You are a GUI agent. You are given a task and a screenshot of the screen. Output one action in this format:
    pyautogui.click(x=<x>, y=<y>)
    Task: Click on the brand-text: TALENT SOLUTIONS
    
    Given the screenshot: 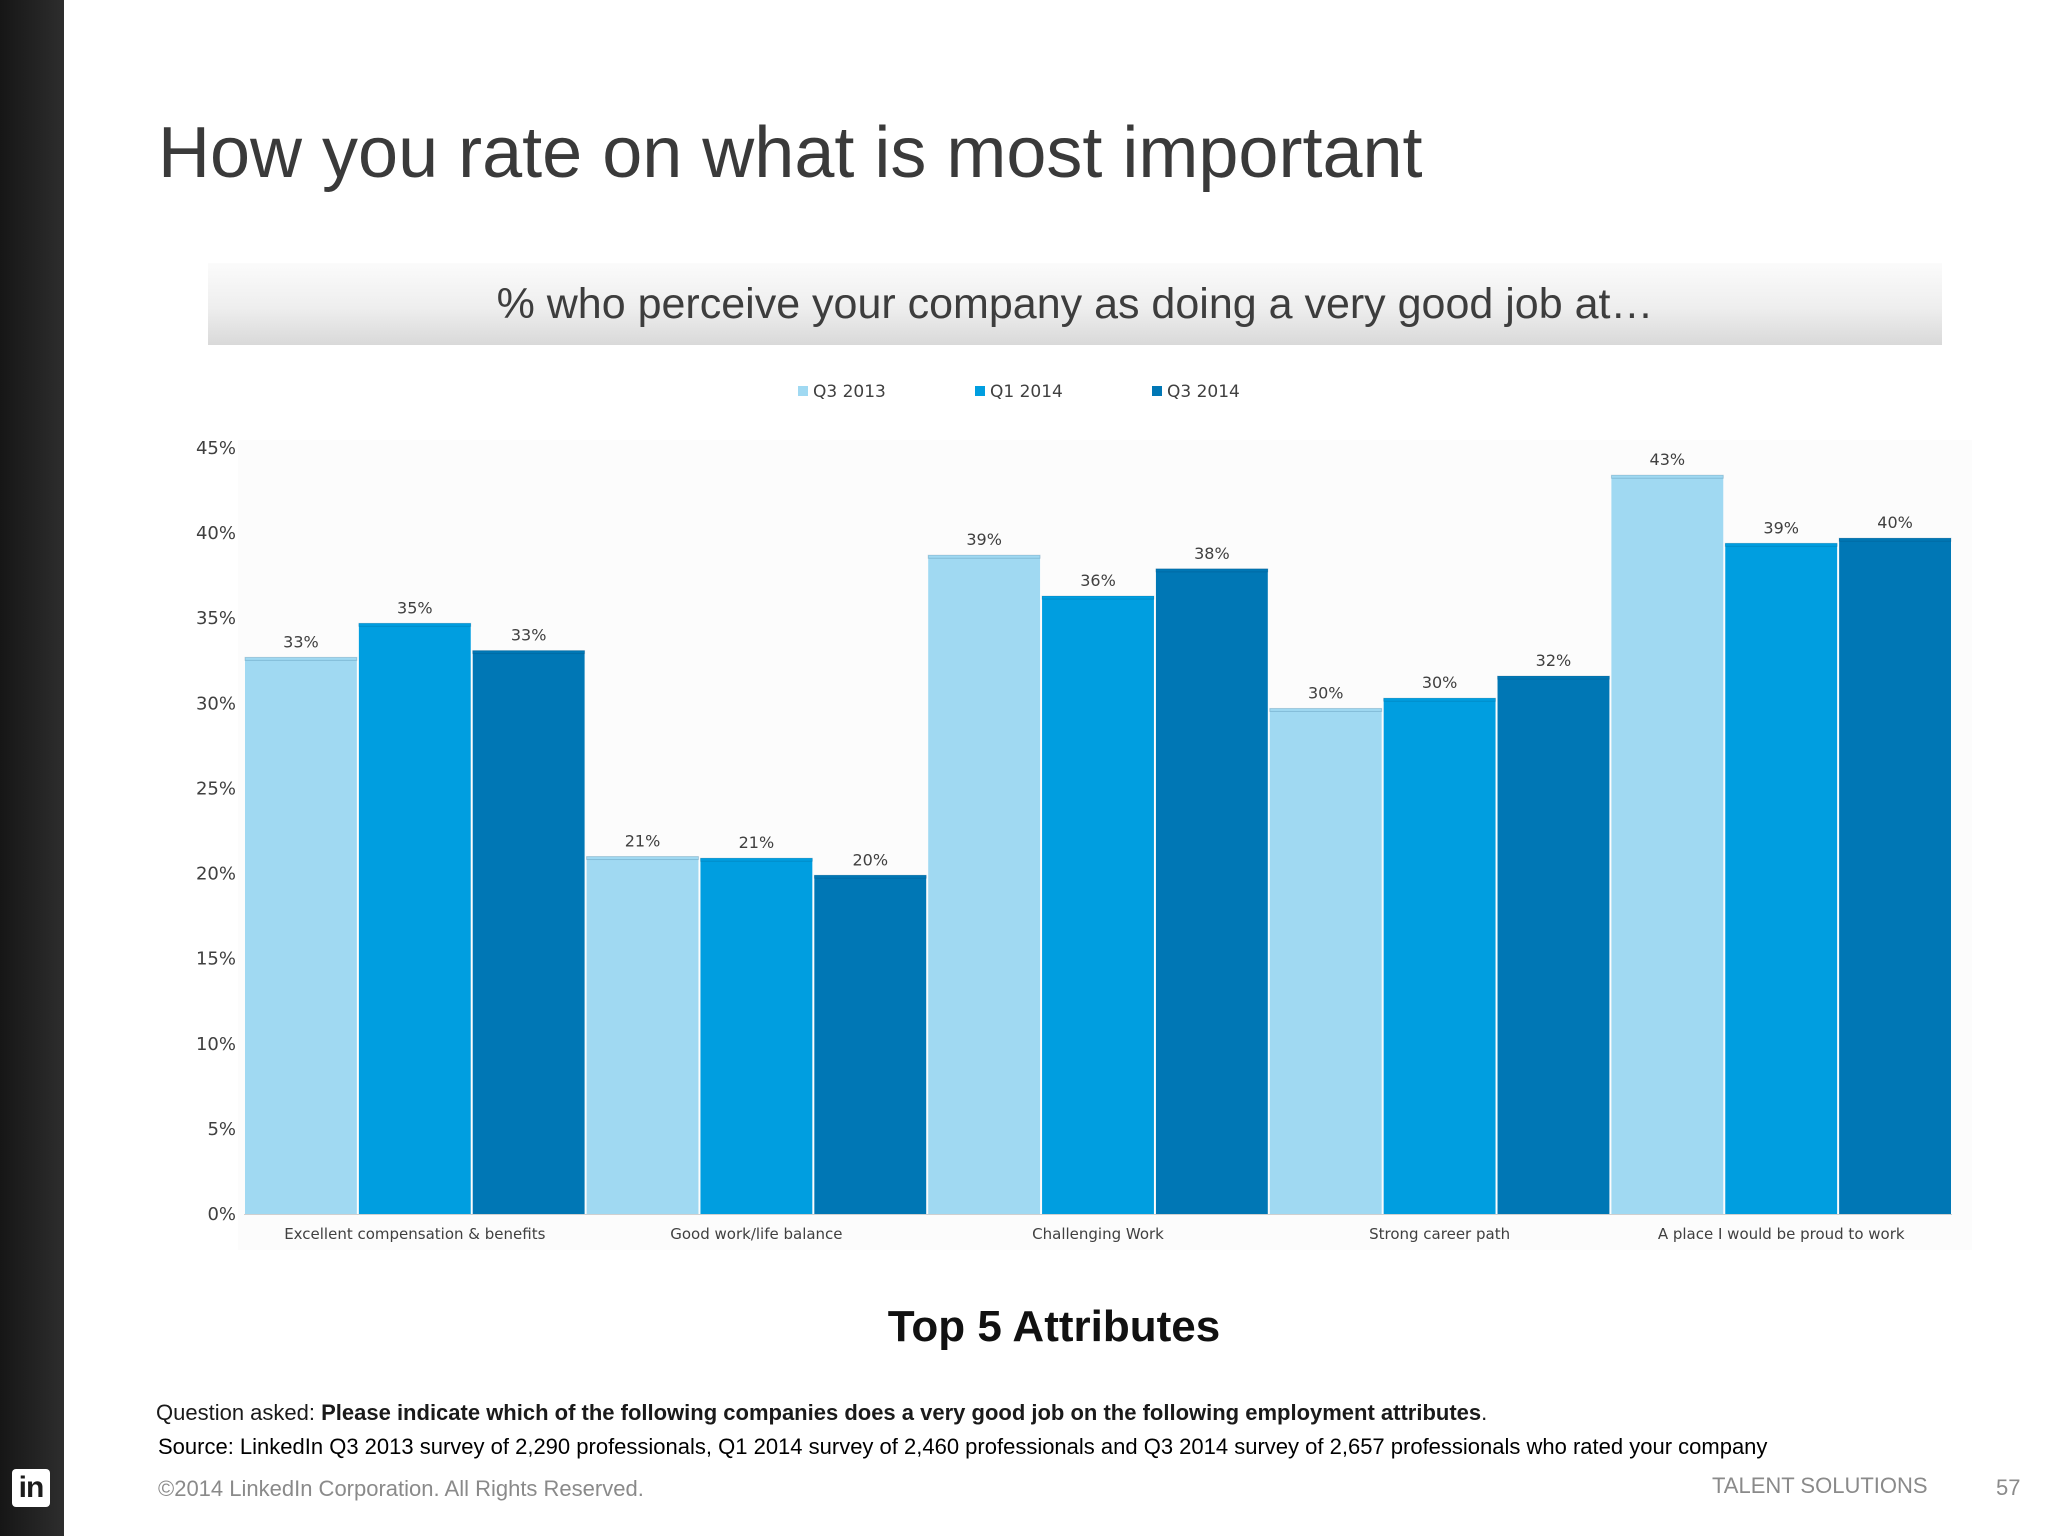 What is the action you would take?
    pyautogui.click(x=1820, y=1485)
    